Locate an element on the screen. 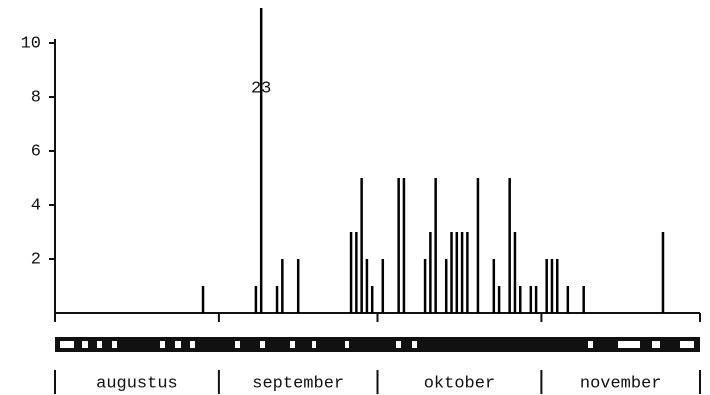 This screenshot has height=395, width=710. y-tick-label: 2 is located at coordinates (36, 259).